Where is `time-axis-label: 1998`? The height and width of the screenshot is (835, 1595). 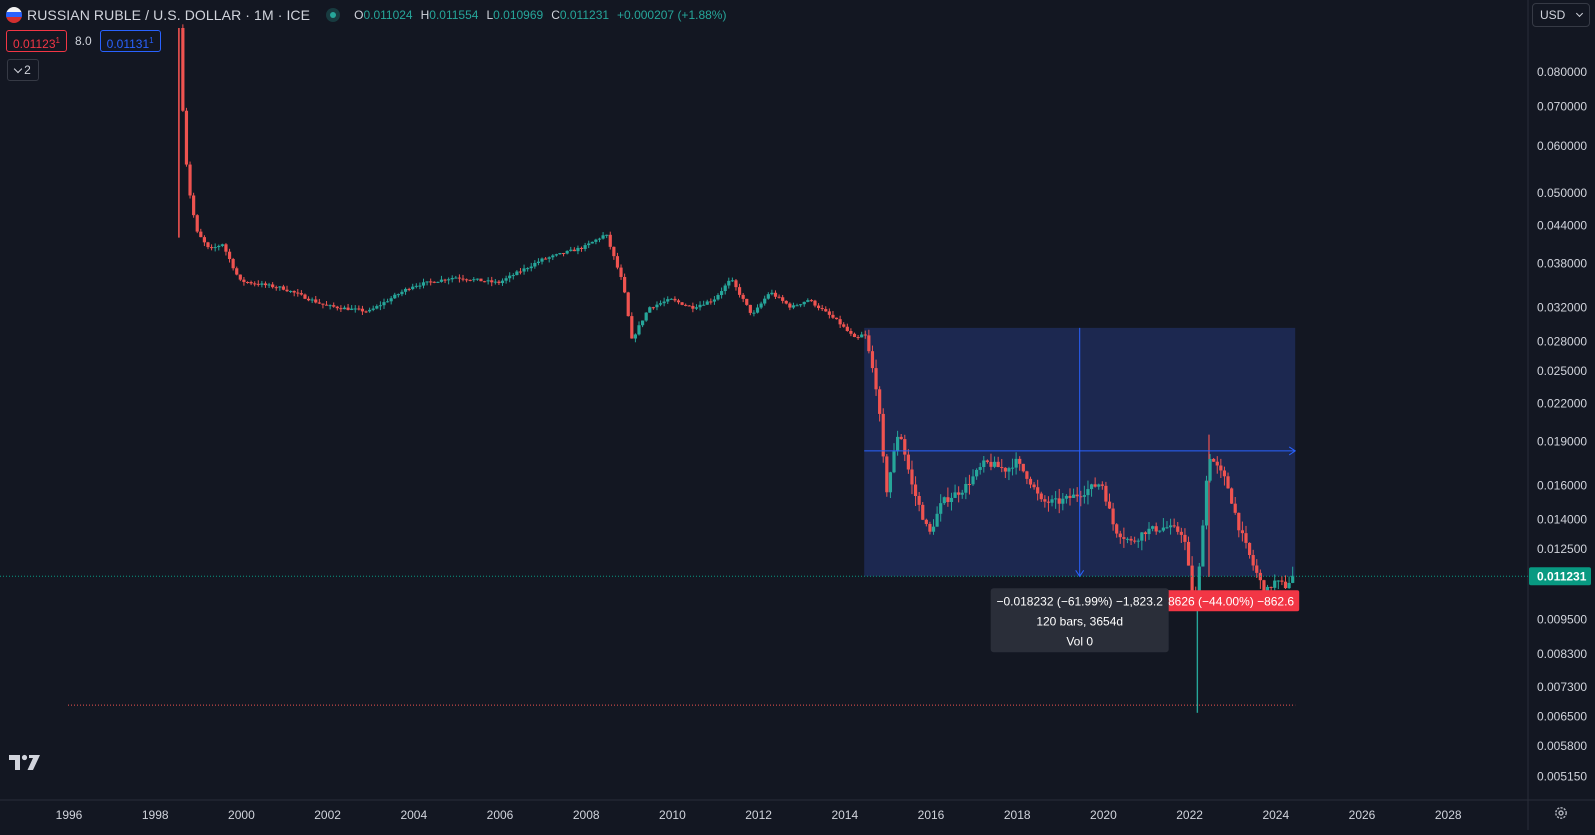
time-axis-label: 1998 is located at coordinates (155, 815).